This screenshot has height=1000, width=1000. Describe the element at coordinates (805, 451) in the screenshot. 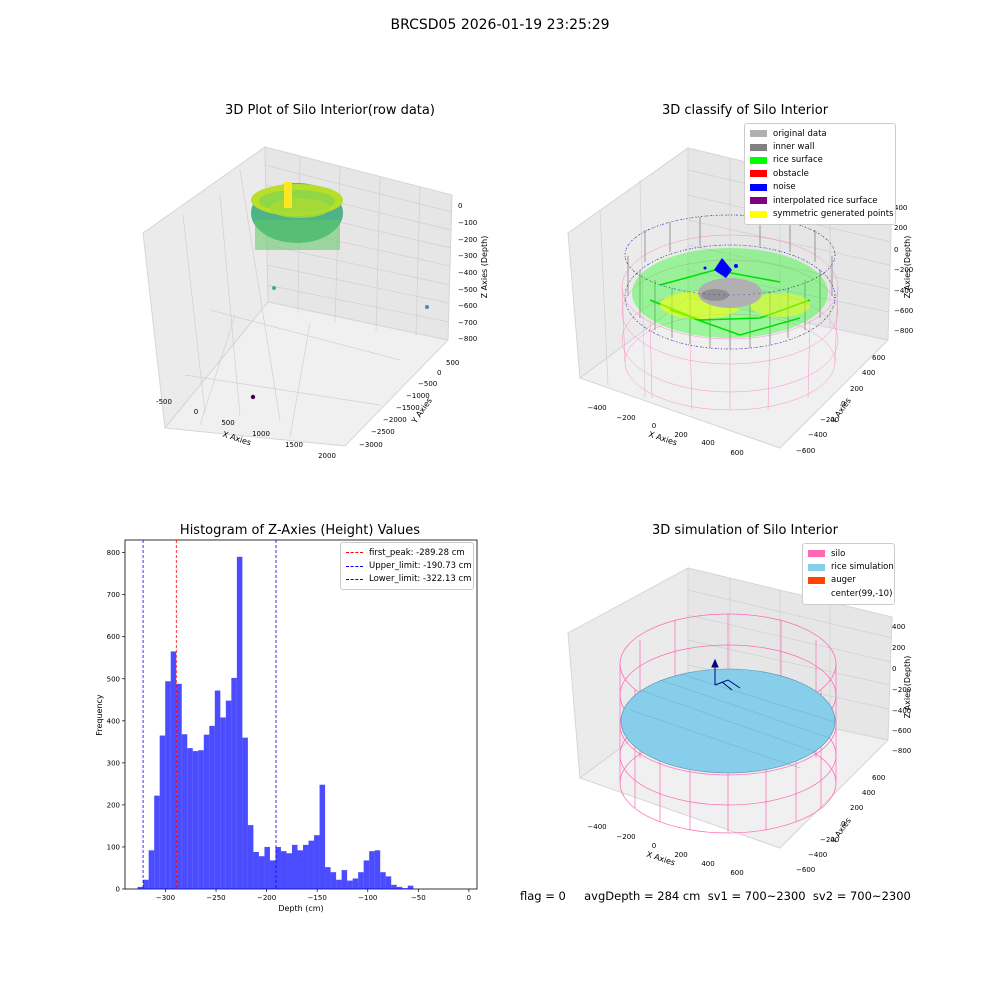

I see `svg-text: −600` at that location.